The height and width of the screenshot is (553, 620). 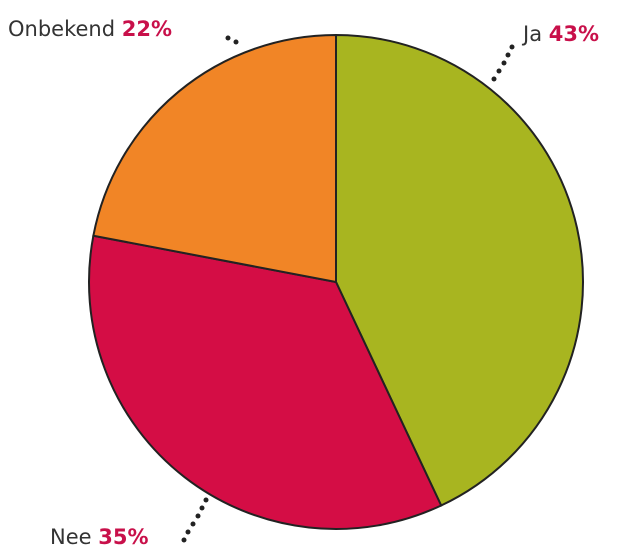 What do you see at coordinates (71, 537) in the screenshot?
I see `category-label: Nee` at bounding box center [71, 537].